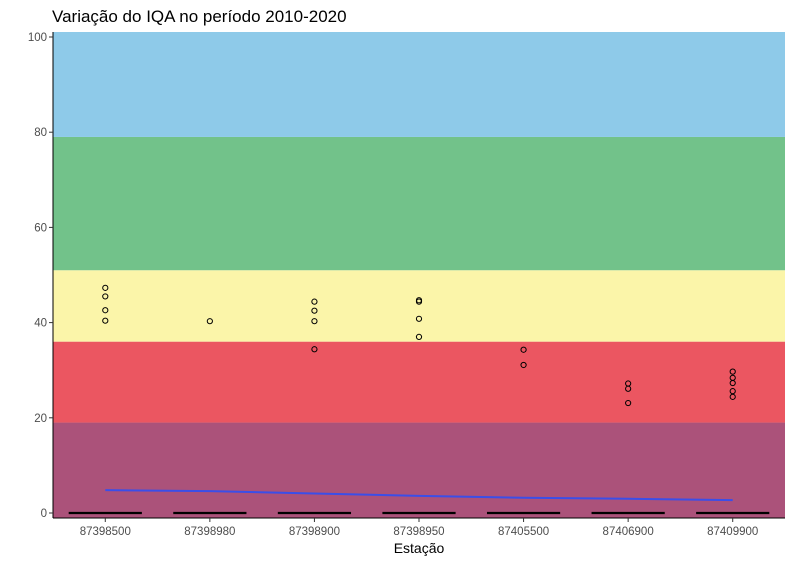 The width and height of the screenshot is (793, 563). What do you see at coordinates (44, 514) in the screenshot?
I see `y-tick-label-0: 0` at bounding box center [44, 514].